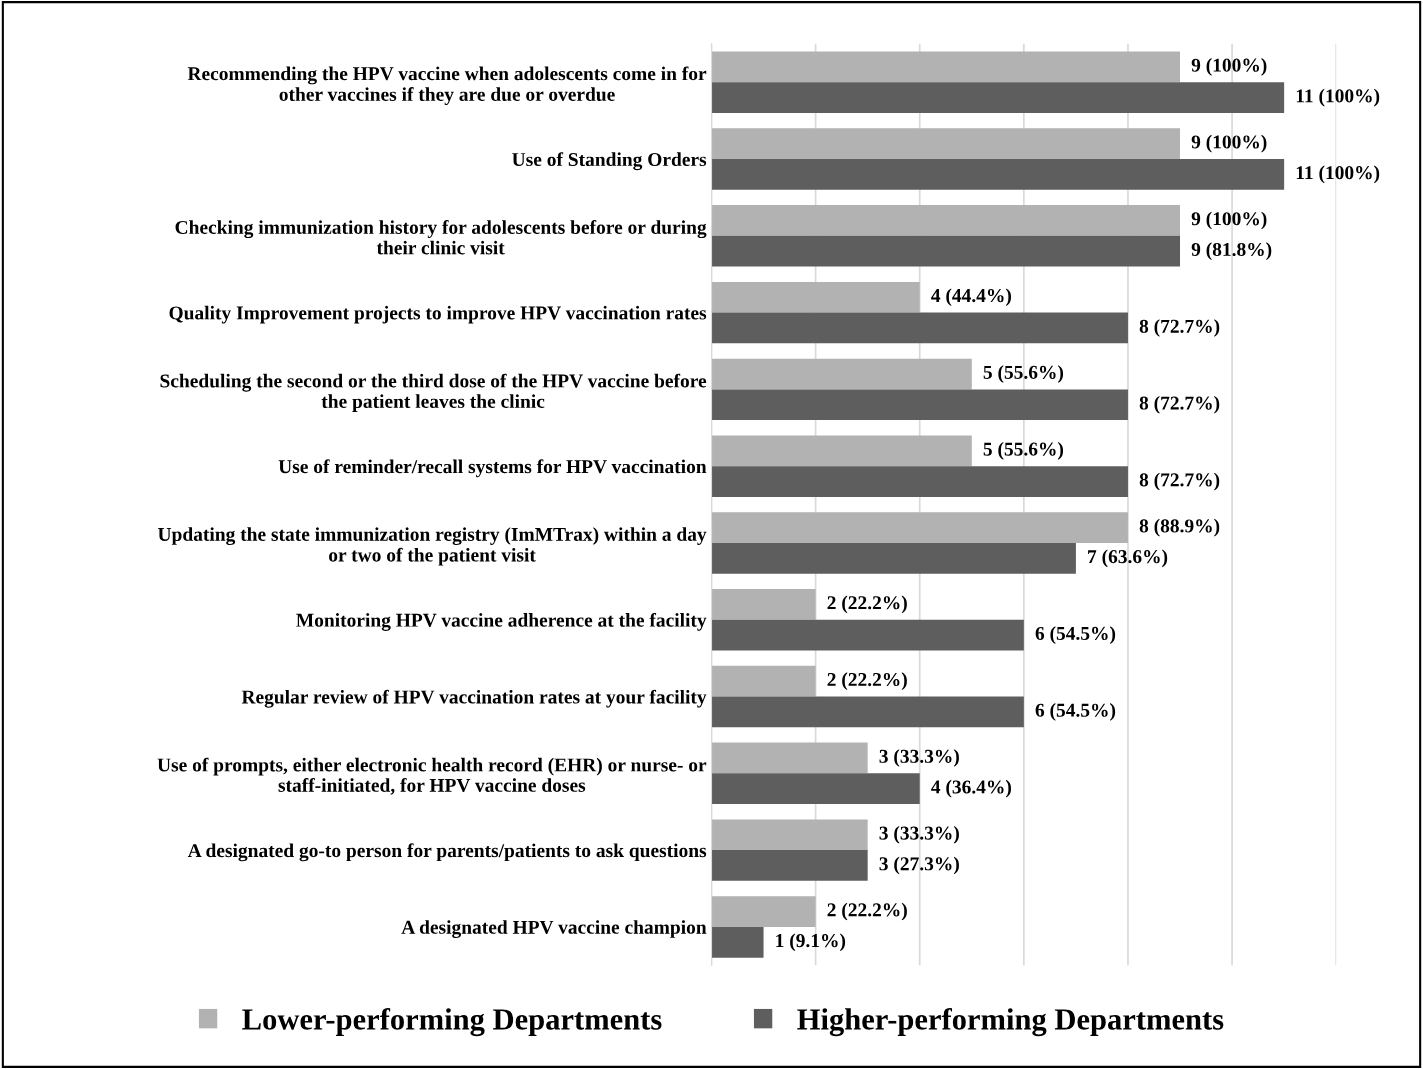 This screenshot has width=1423, height=1069. I want to click on y-tick-label: Checking immunization history for adolescents before or during their clinic visit, so click(441, 237).